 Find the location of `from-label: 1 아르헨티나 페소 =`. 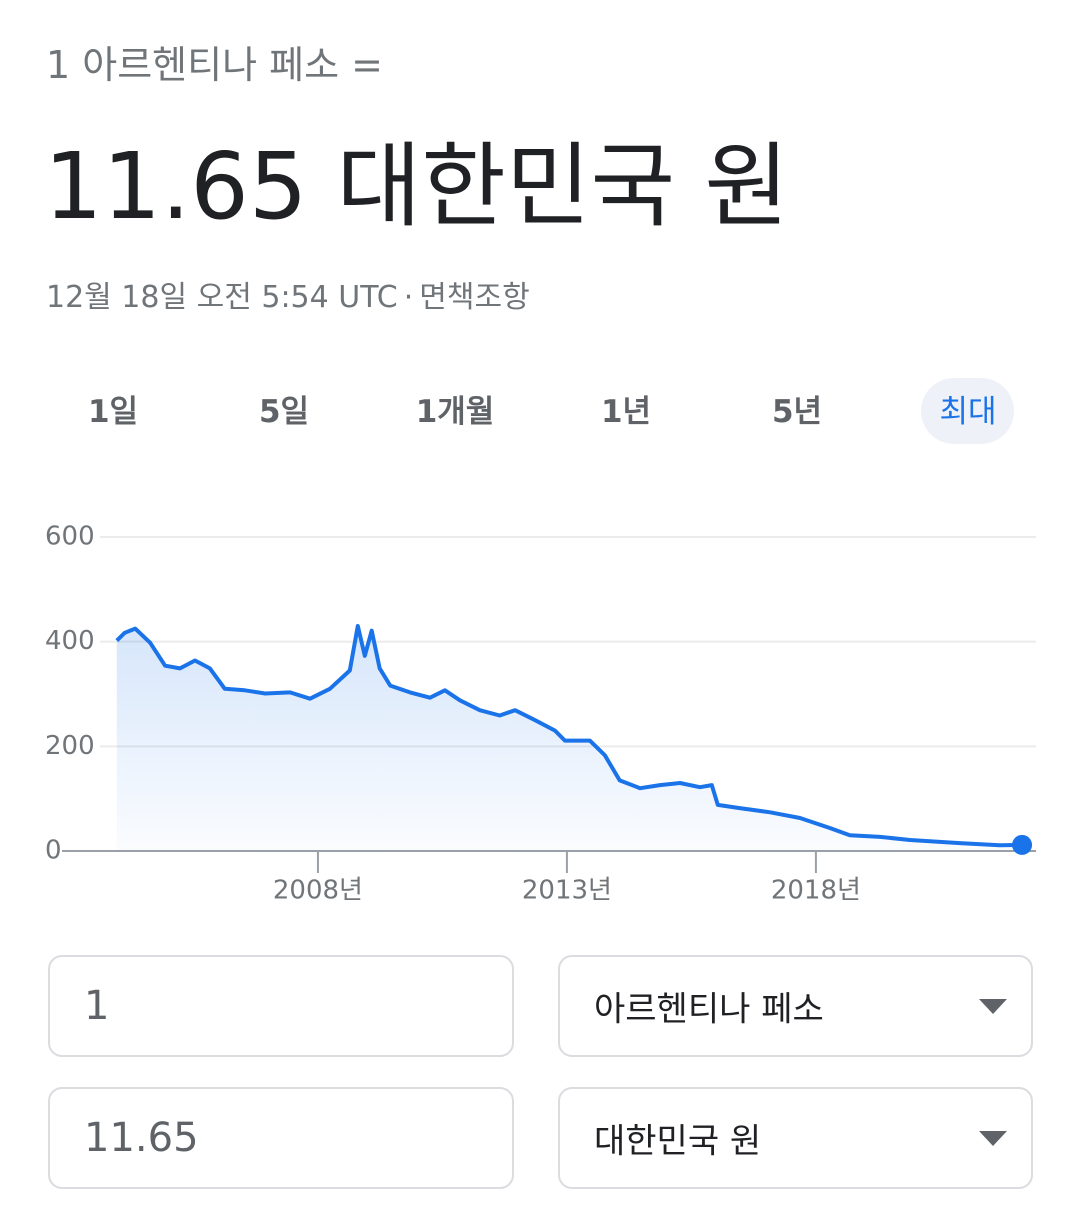

from-label: 1 아르헨티나 페소 = is located at coordinates (214, 65).